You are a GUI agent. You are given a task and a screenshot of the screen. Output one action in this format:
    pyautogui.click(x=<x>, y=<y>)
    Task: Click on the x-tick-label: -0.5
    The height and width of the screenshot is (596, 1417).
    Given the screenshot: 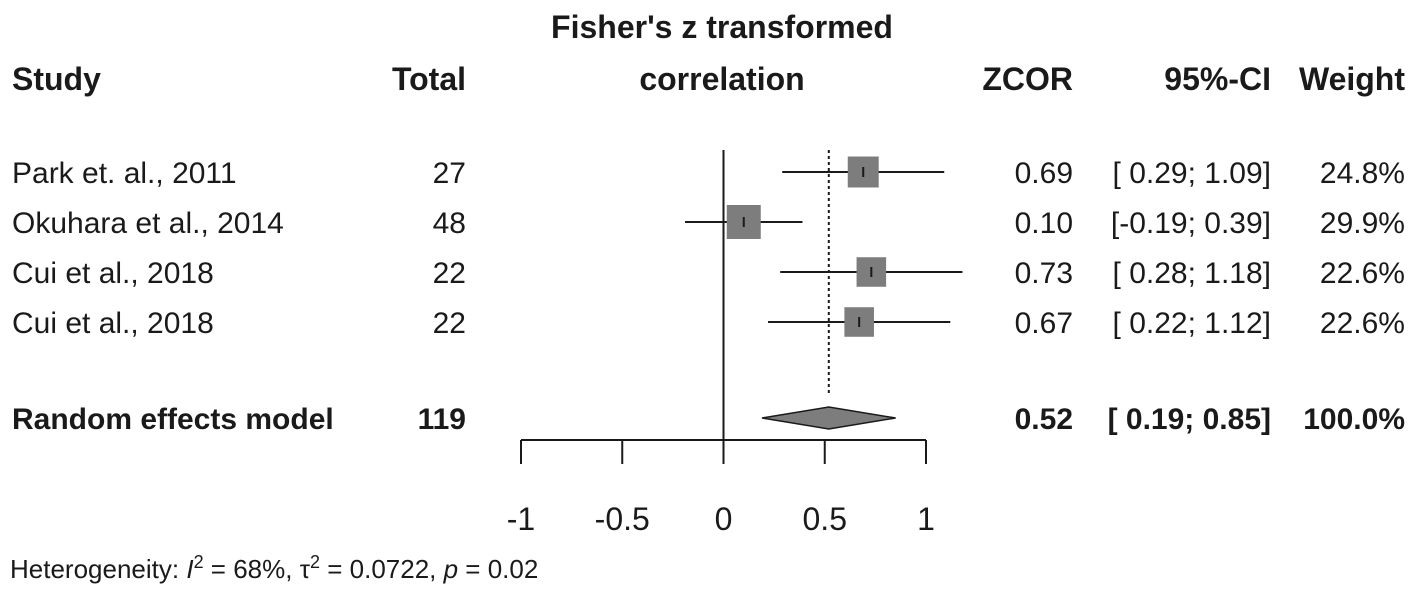 What is the action you would take?
    pyautogui.click(x=622, y=519)
    